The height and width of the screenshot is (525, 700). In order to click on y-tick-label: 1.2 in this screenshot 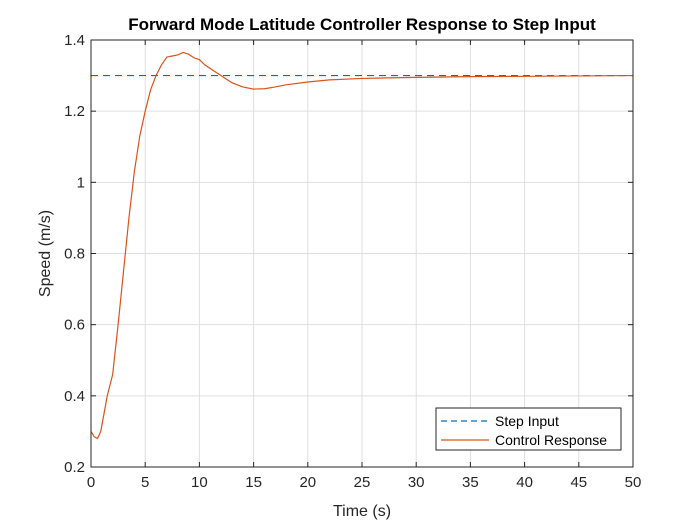, I will do `click(74, 111)`.